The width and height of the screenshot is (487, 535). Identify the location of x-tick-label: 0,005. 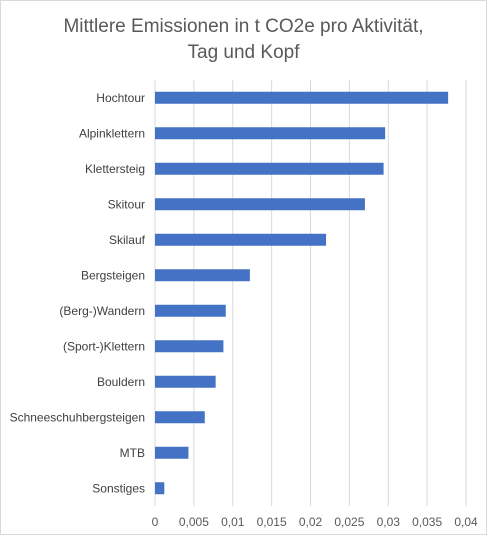
(194, 522).